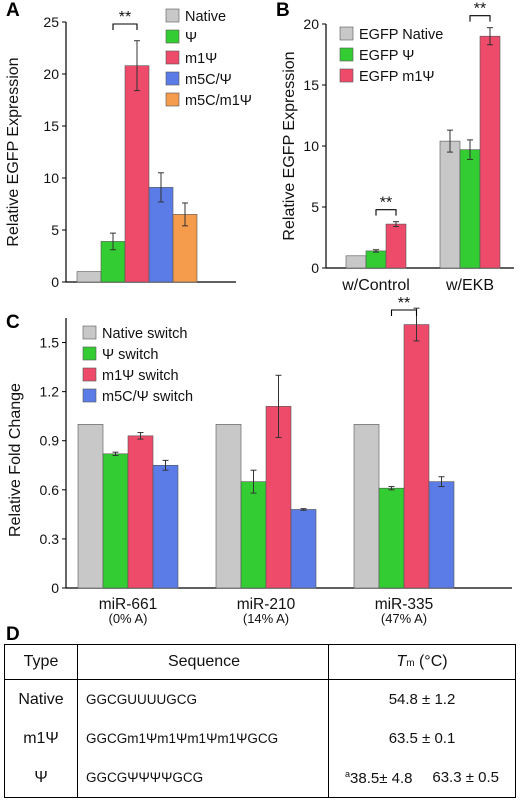  I want to click on panel-b-legend-label: EGFP Native, so click(401, 35).